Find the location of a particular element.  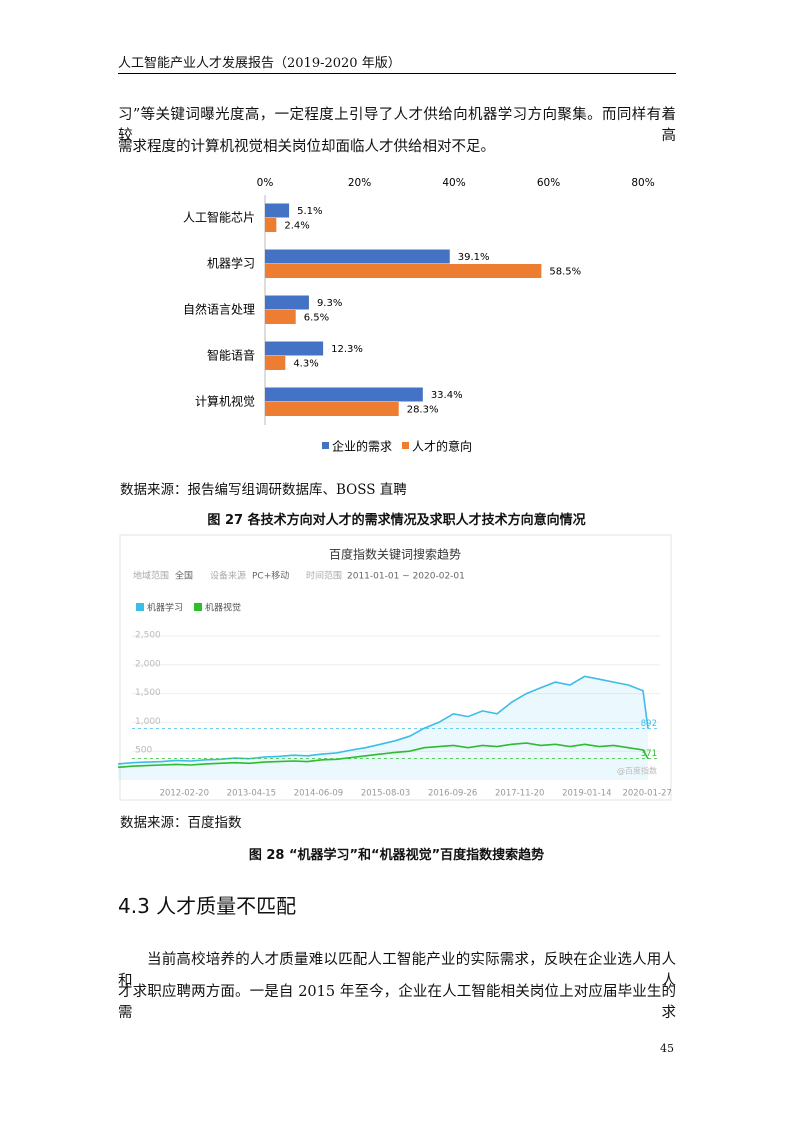

end-label: 371 is located at coordinates (649, 754).